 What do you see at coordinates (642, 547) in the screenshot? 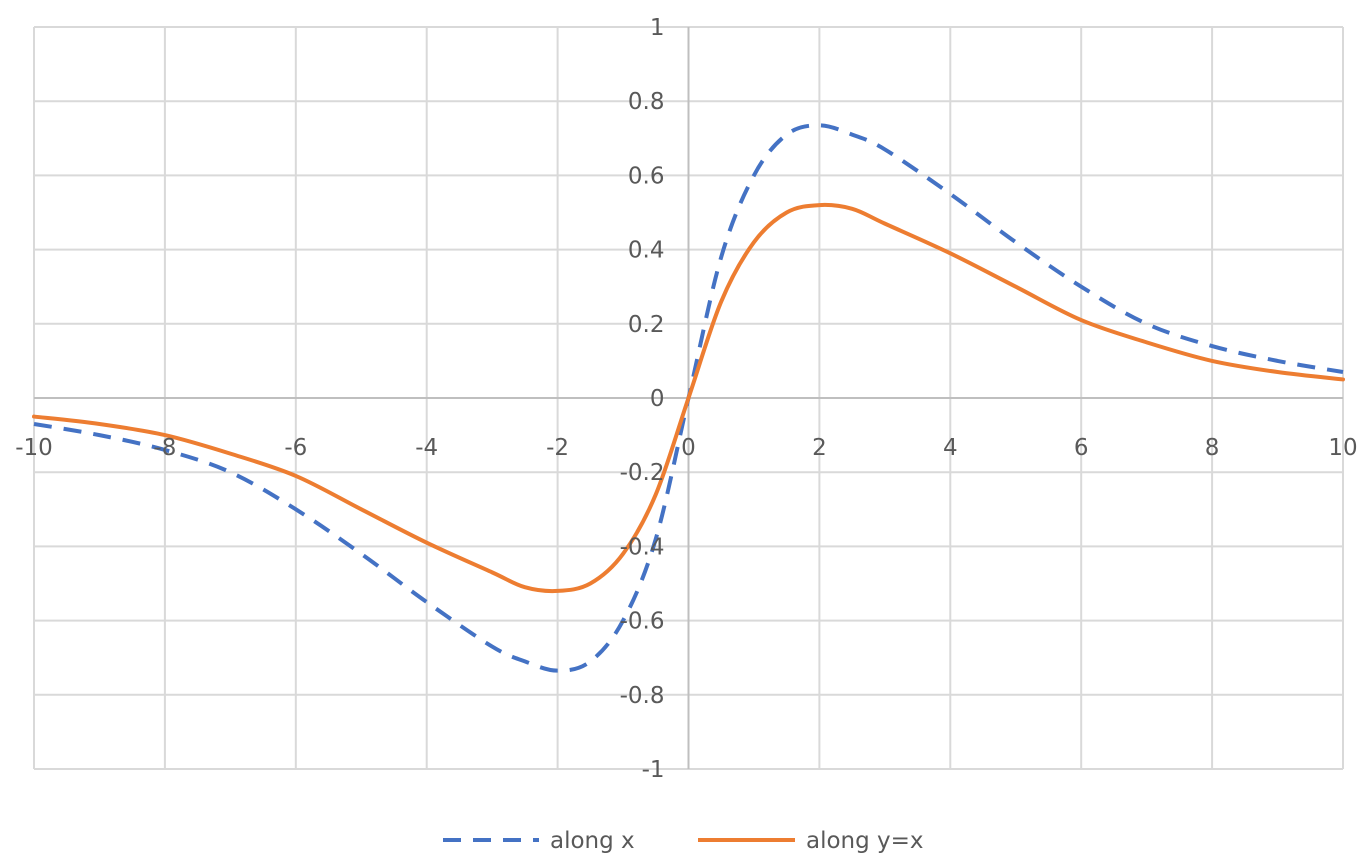
I see `y-tick-label: -0.4` at bounding box center [642, 547].